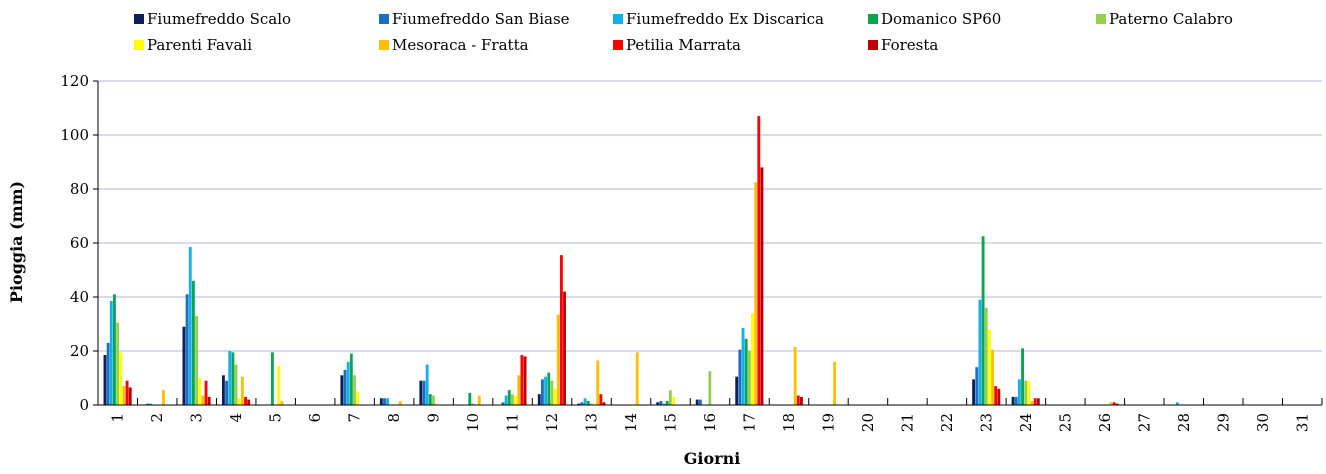 This screenshot has width=1326, height=474. Describe the element at coordinates (79, 243) in the screenshot. I see `y-tick-label: 60` at that location.